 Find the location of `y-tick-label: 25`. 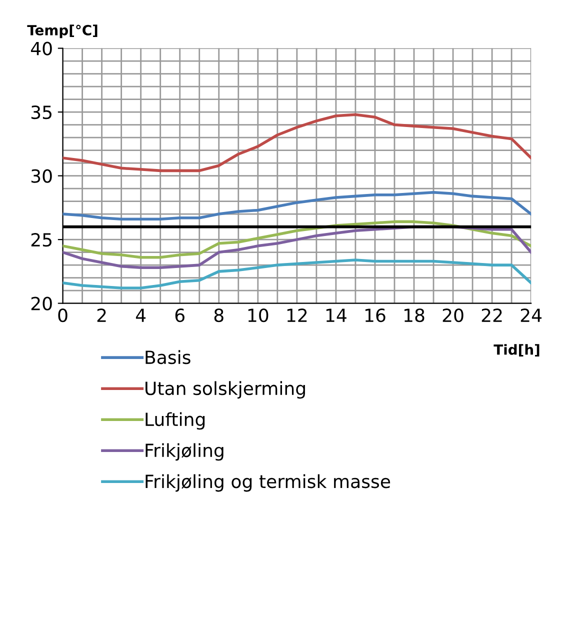

y-tick-label: 25 is located at coordinates (41, 240).